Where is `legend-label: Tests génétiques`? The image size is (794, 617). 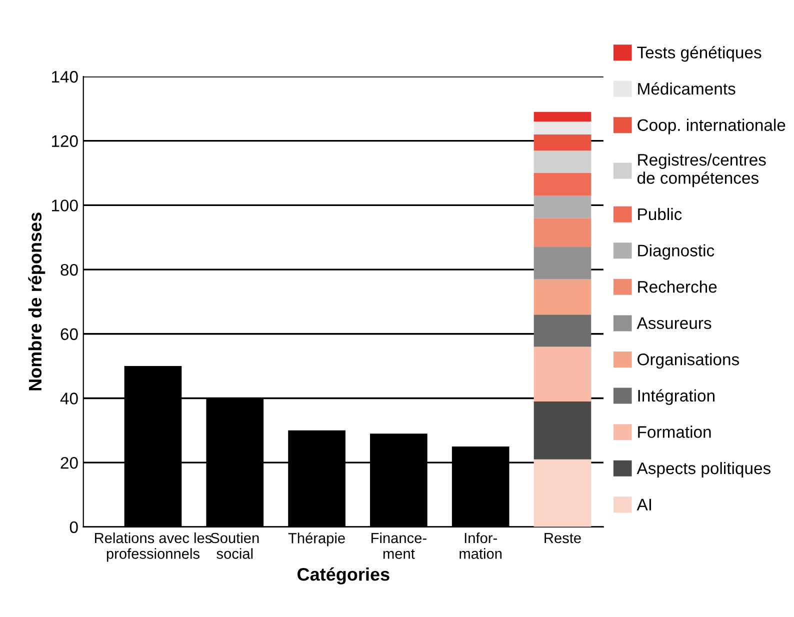 legend-label: Tests génétiques is located at coordinates (699, 54).